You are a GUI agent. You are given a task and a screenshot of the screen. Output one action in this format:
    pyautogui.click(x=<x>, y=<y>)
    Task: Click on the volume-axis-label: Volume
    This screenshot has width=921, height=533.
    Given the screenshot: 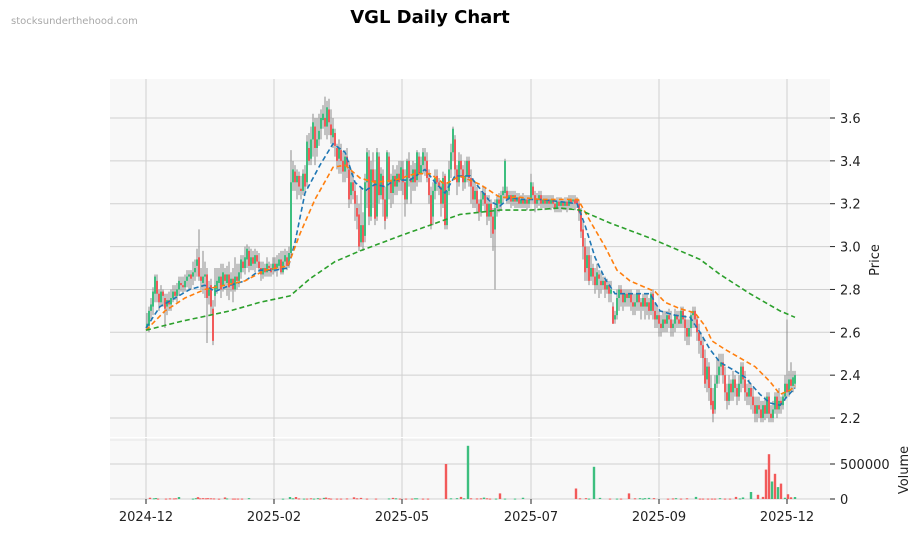 What is the action you would take?
    pyautogui.click(x=904, y=470)
    